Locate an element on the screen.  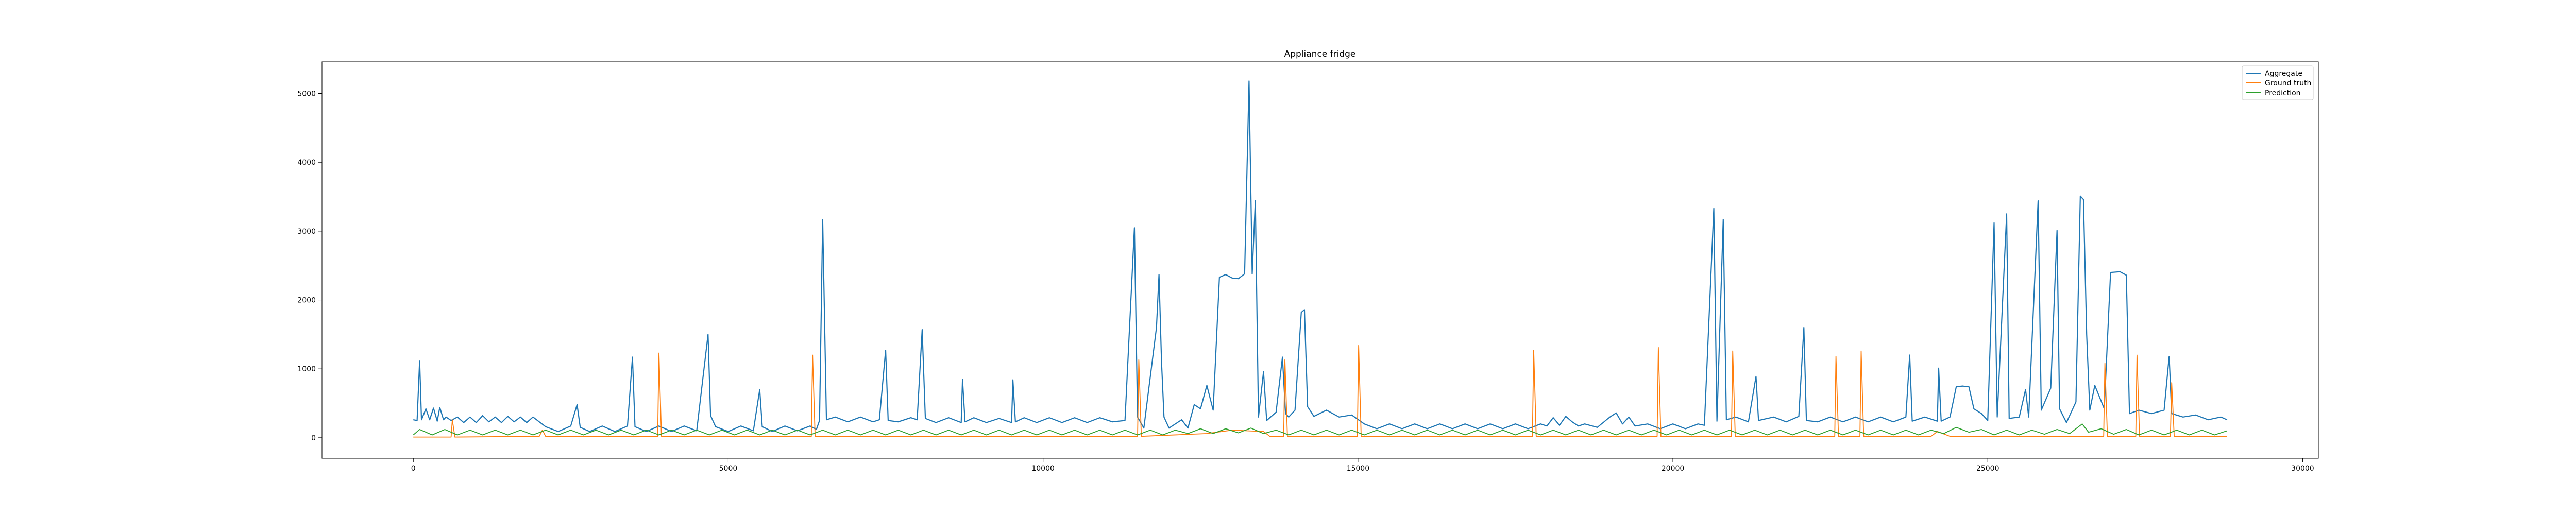
x-tick-label: 20000 is located at coordinates (1673, 469).